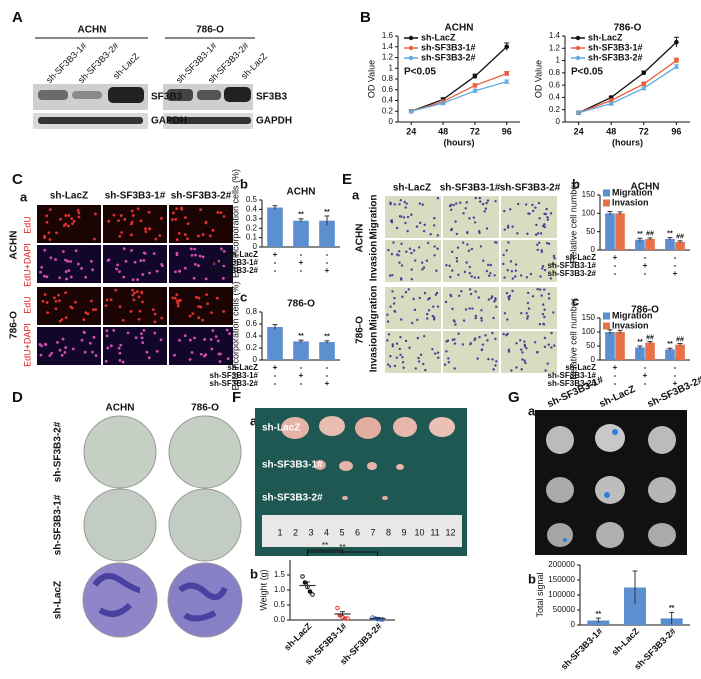 This screenshot has height=679, width=701. What do you see at coordinates (590, 231) in the screenshot?
I see `y-tick-label: 50` at bounding box center [590, 231].